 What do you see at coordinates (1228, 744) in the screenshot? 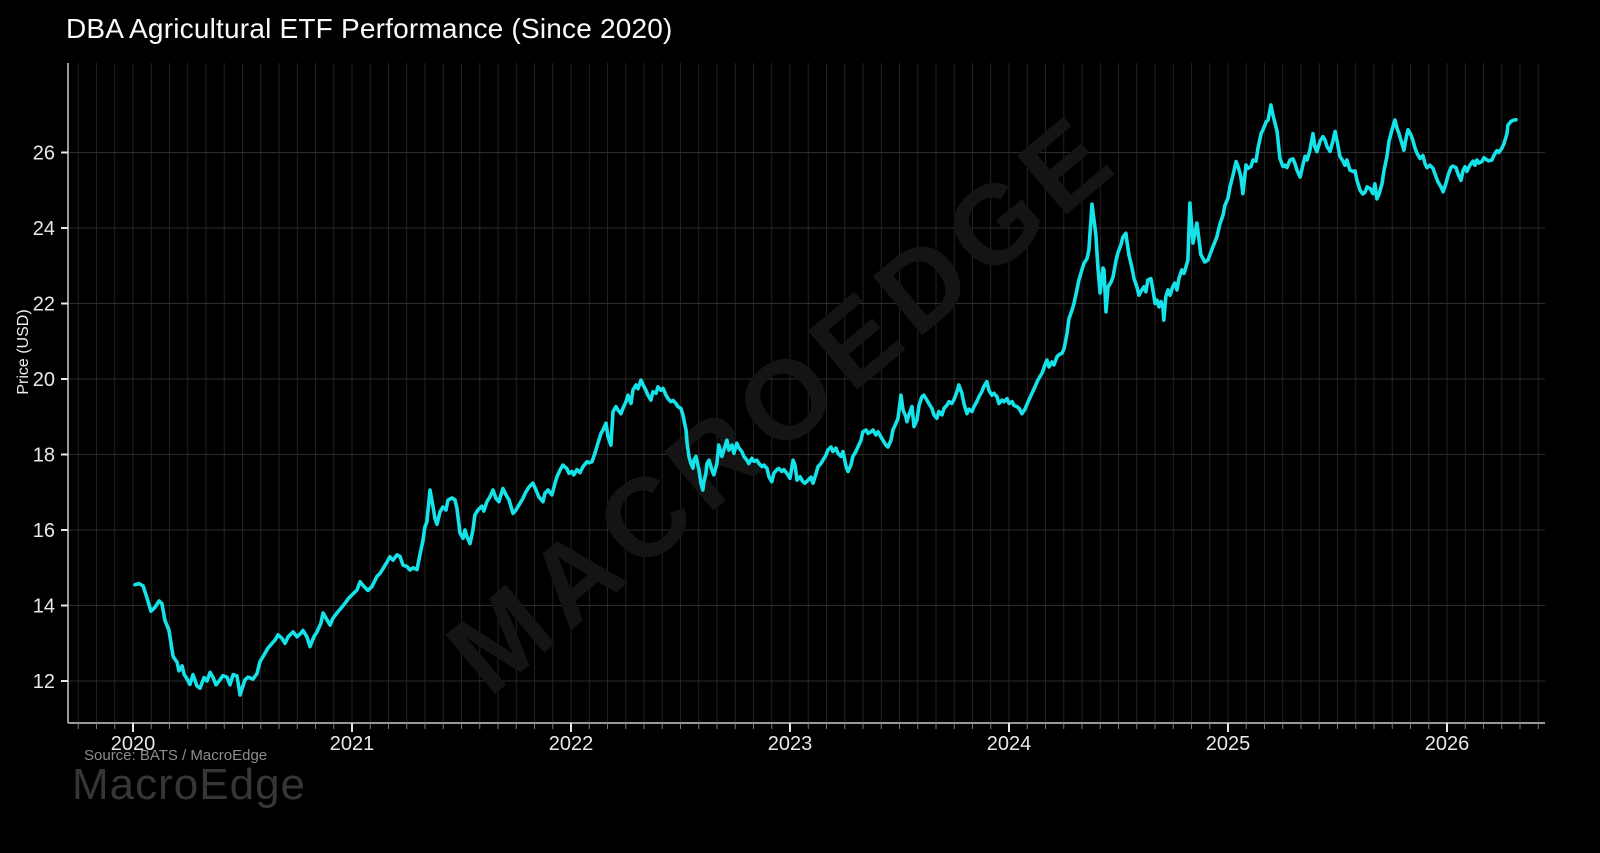
I see `x-tick-label: 2025` at bounding box center [1228, 744].